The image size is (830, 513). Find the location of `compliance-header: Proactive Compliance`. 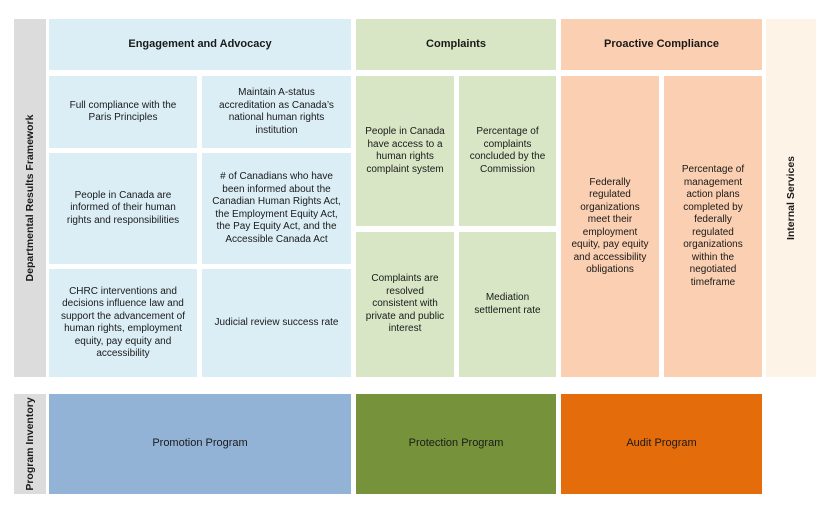

compliance-header: Proactive Compliance is located at coordinates (661, 44).